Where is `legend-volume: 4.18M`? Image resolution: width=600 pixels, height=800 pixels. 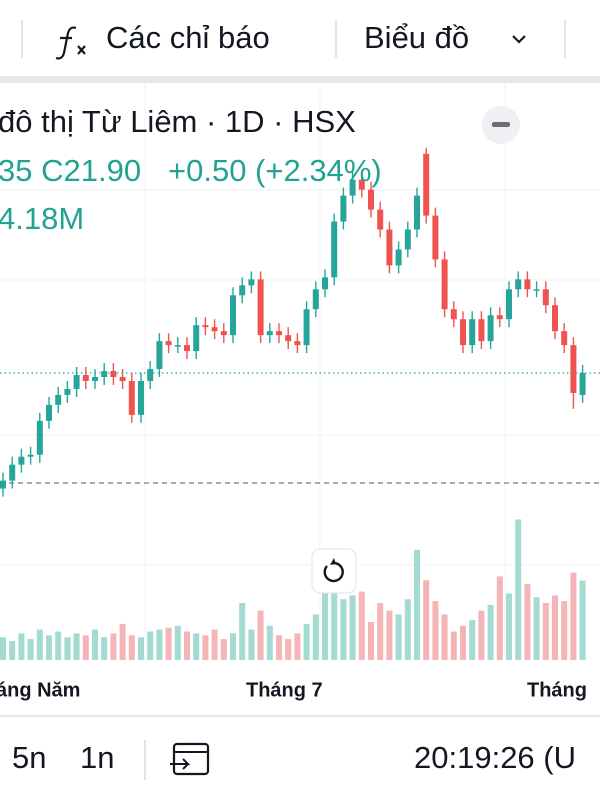
legend-volume: 4.18M is located at coordinates (42, 218).